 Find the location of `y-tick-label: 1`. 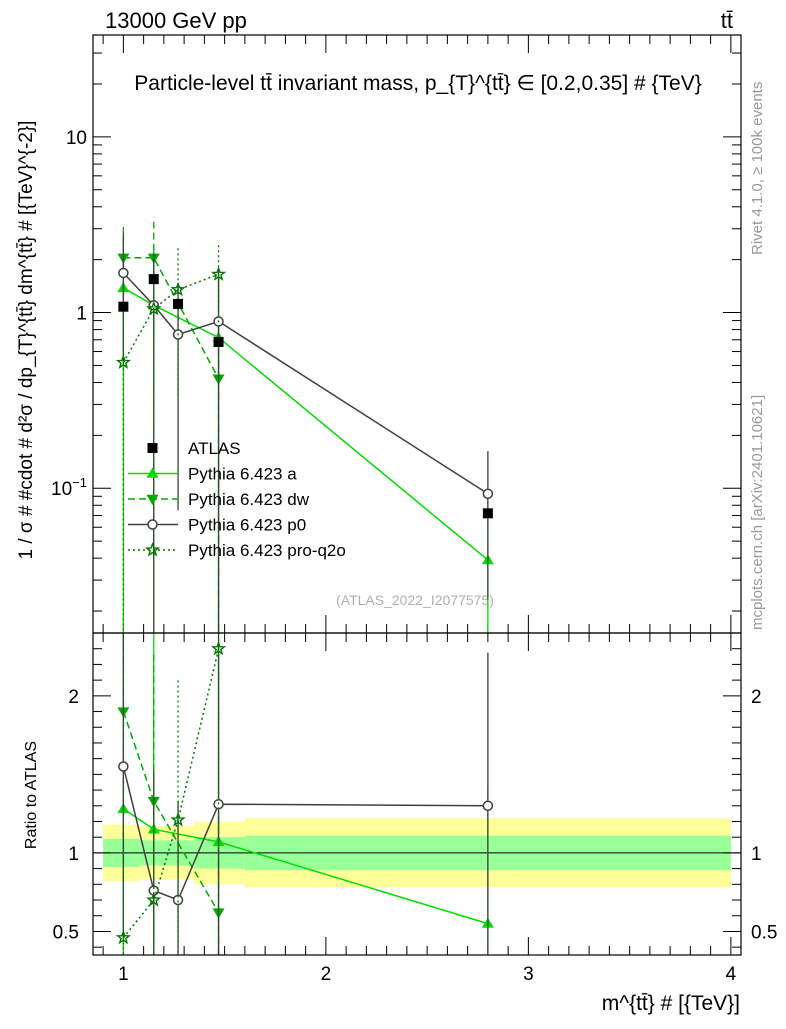

y-tick-label: 1 is located at coordinates (81, 314).